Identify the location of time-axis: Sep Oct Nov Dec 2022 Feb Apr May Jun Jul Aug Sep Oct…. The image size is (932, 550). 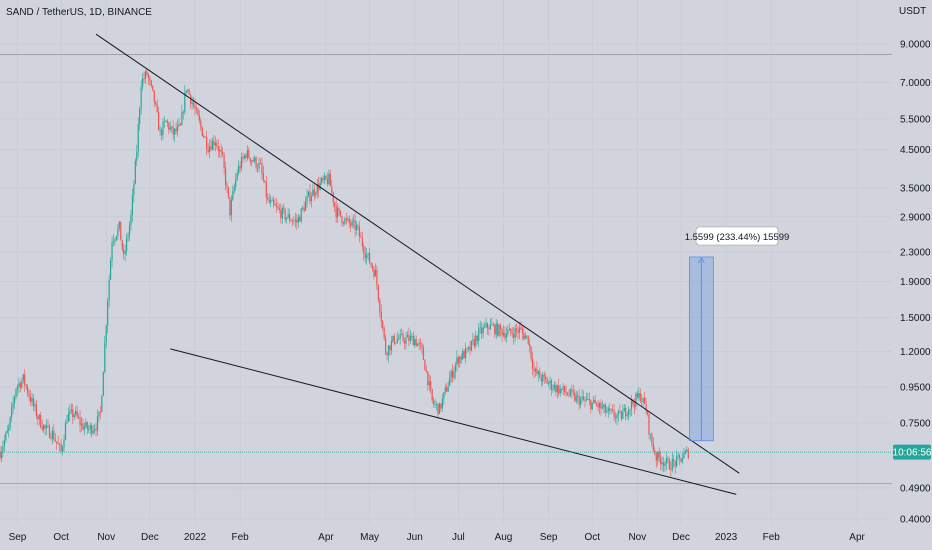
(437, 537).